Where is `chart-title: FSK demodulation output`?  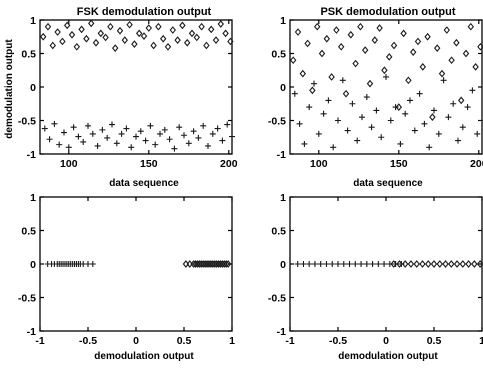
chart-title: FSK demodulation output is located at coordinates (144, 12).